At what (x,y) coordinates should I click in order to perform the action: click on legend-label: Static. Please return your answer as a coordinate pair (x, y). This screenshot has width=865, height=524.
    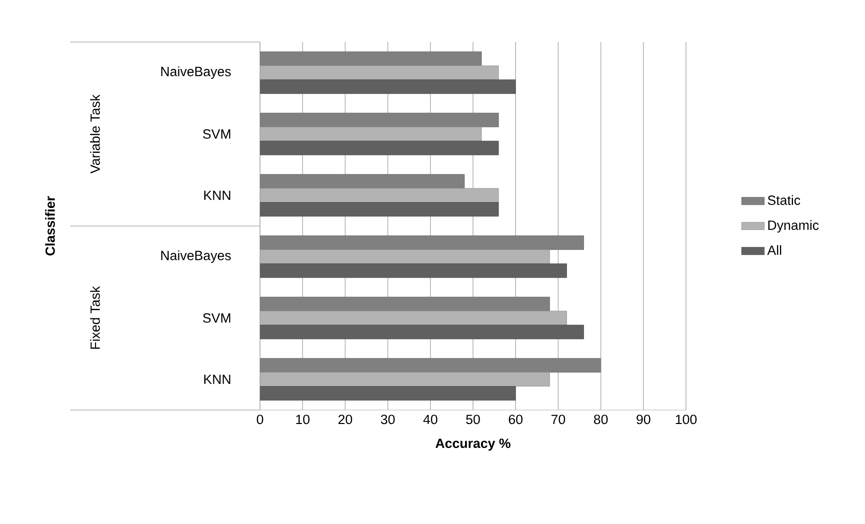
    Looking at the image, I should click on (784, 200).